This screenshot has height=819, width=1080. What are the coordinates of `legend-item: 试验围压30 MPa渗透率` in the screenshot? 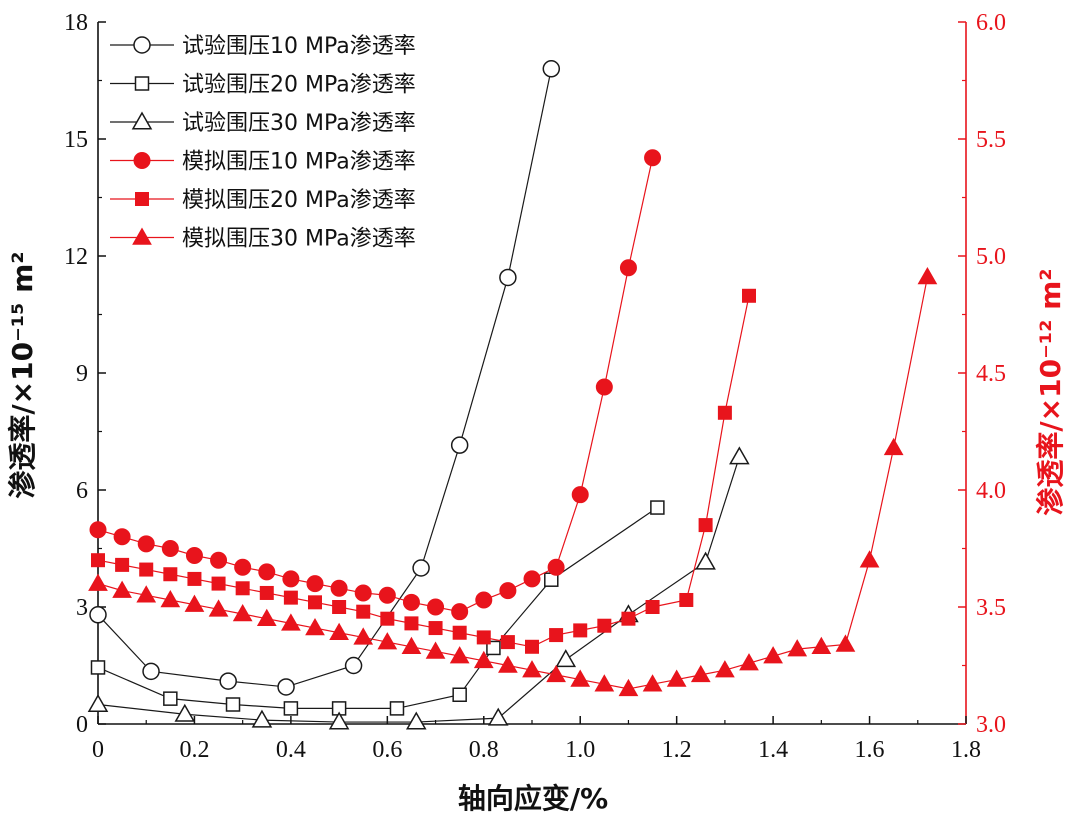 It's located at (263, 123).